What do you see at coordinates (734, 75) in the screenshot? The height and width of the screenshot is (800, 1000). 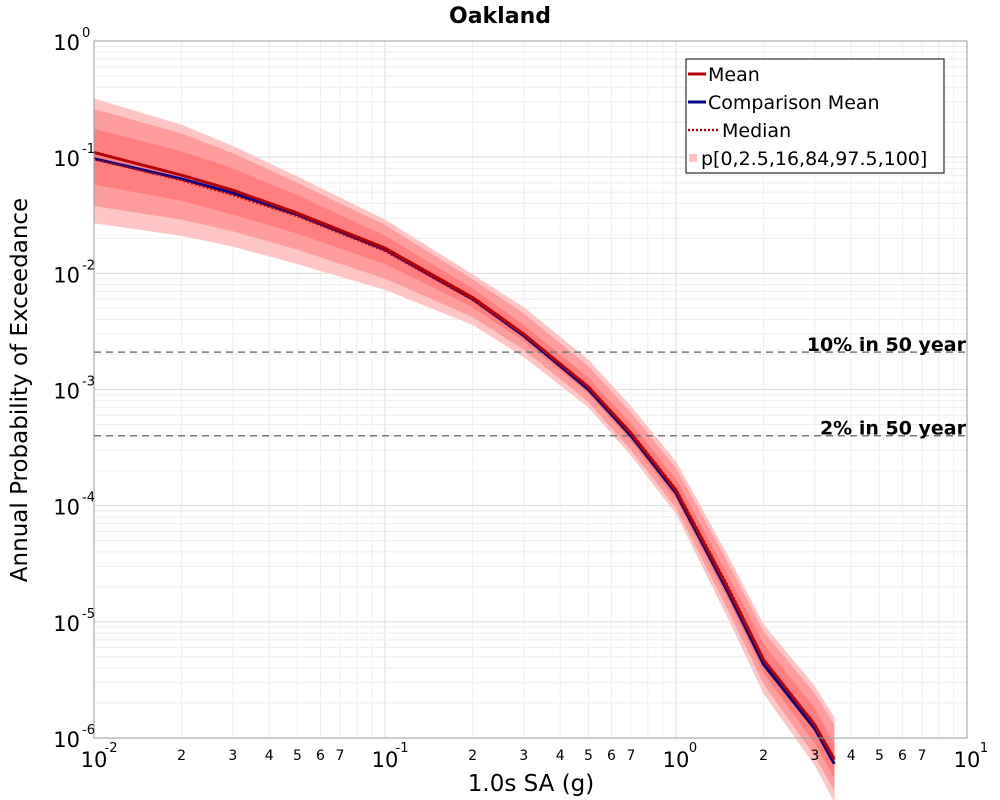 I see `legend-label: Mean` at bounding box center [734, 75].